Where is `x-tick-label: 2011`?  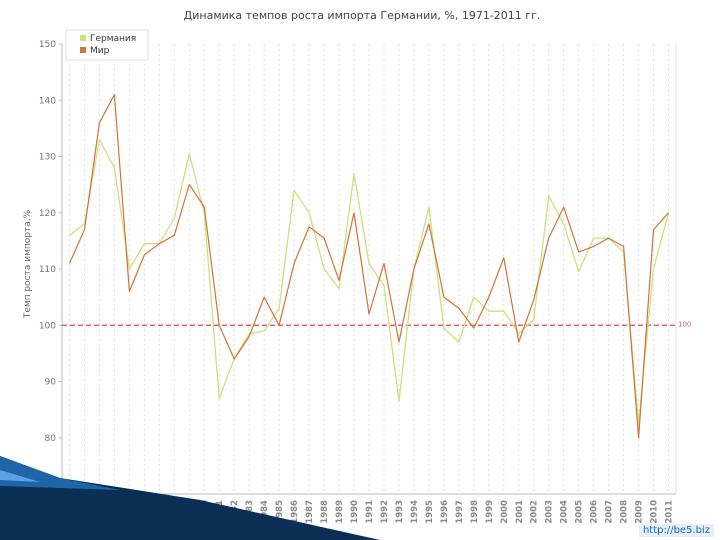 x-tick-label: 2011 is located at coordinates (670, 512).